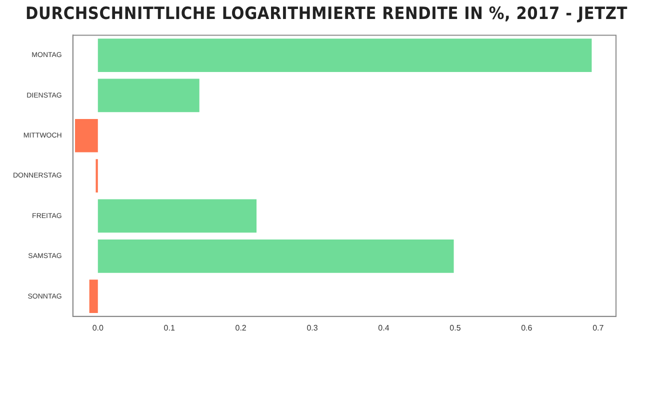 The width and height of the screenshot is (653, 400). I want to click on x-tick-label: 0.0, so click(98, 327).